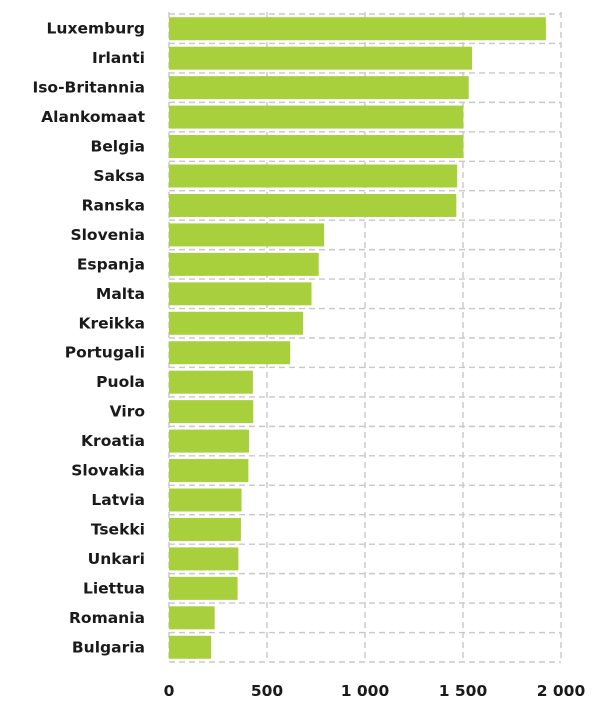 This screenshot has width=594, height=704. I want to click on category-label-19: Liettua, so click(114, 588).